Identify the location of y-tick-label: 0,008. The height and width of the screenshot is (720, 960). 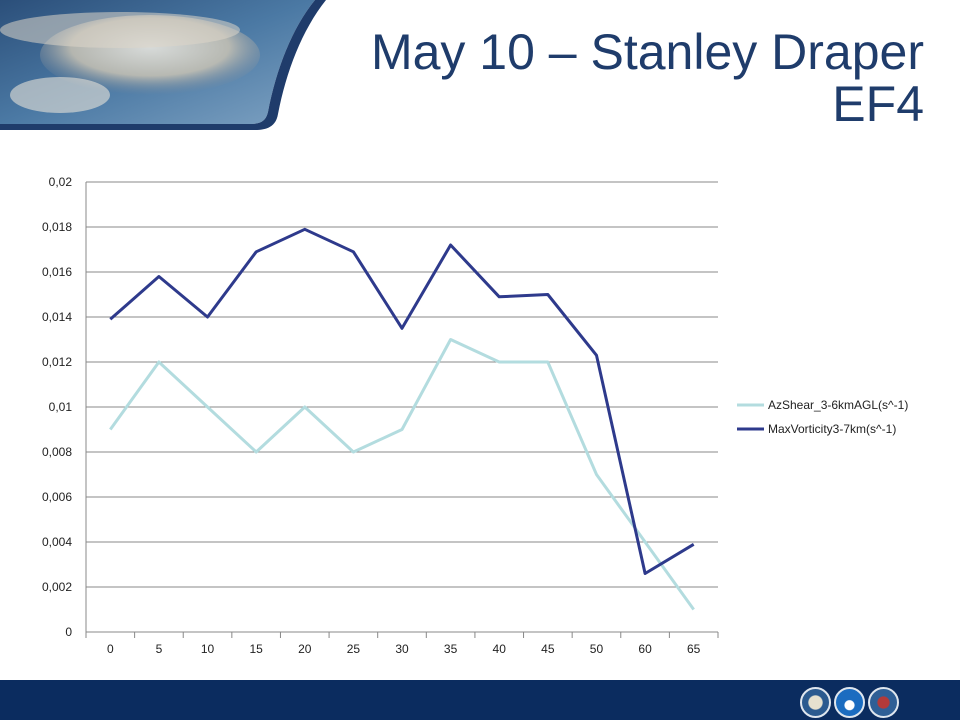
(57, 452).